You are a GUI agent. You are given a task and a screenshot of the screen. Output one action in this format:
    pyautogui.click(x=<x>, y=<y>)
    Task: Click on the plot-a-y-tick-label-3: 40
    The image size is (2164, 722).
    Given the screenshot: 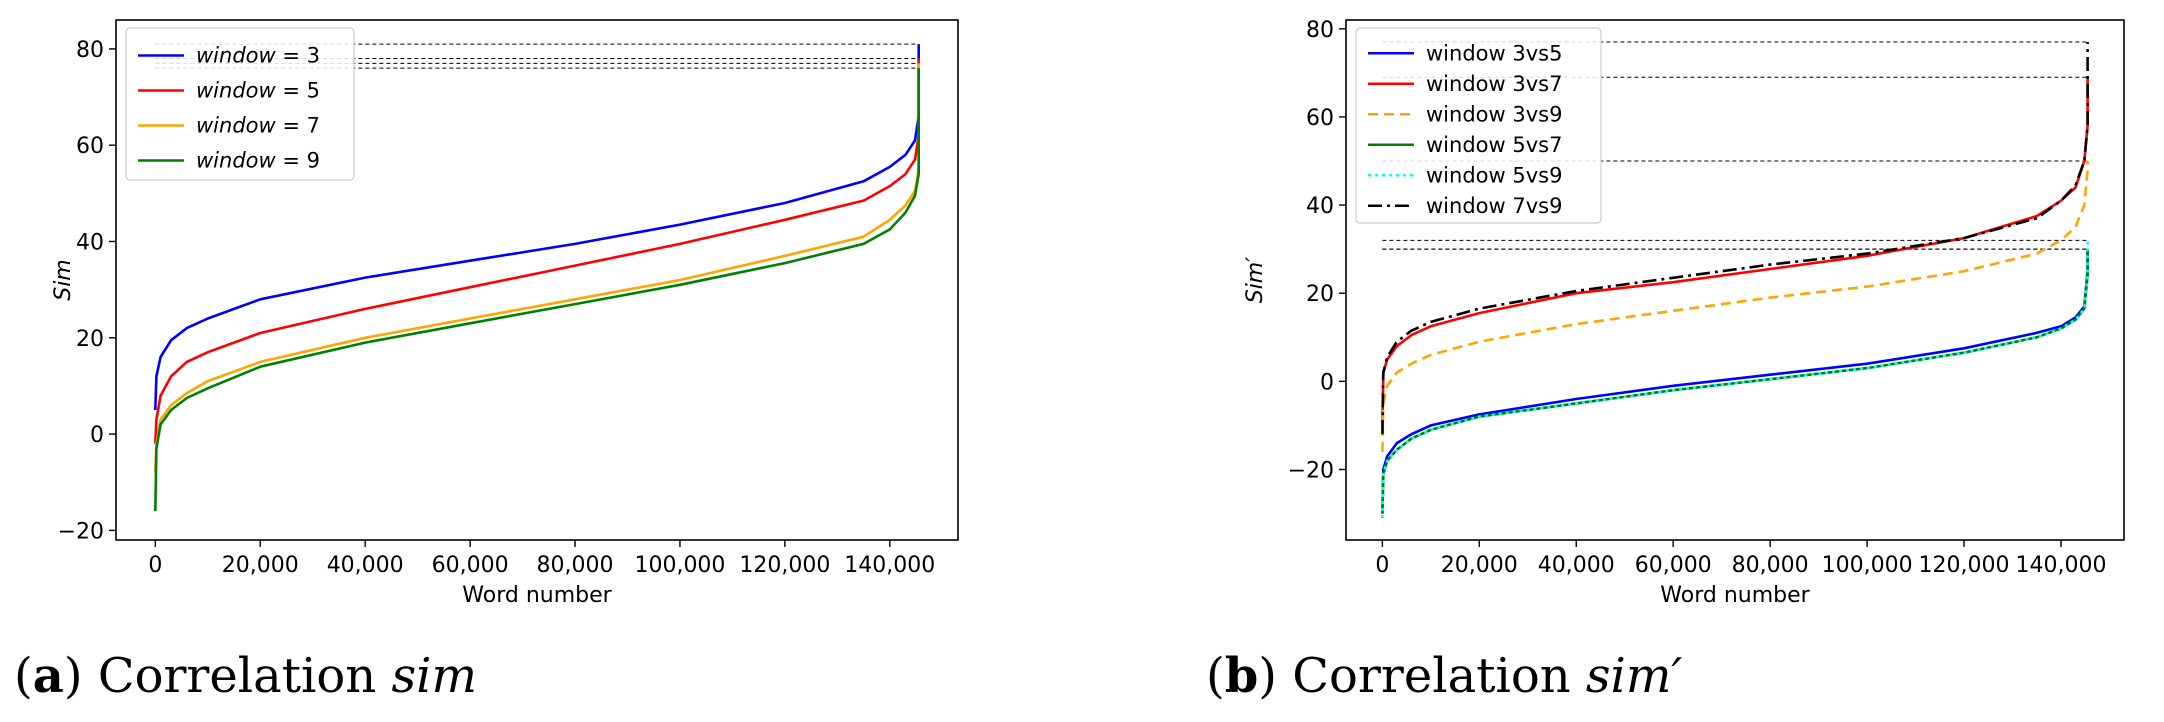 What is the action you would take?
    pyautogui.click(x=90, y=242)
    